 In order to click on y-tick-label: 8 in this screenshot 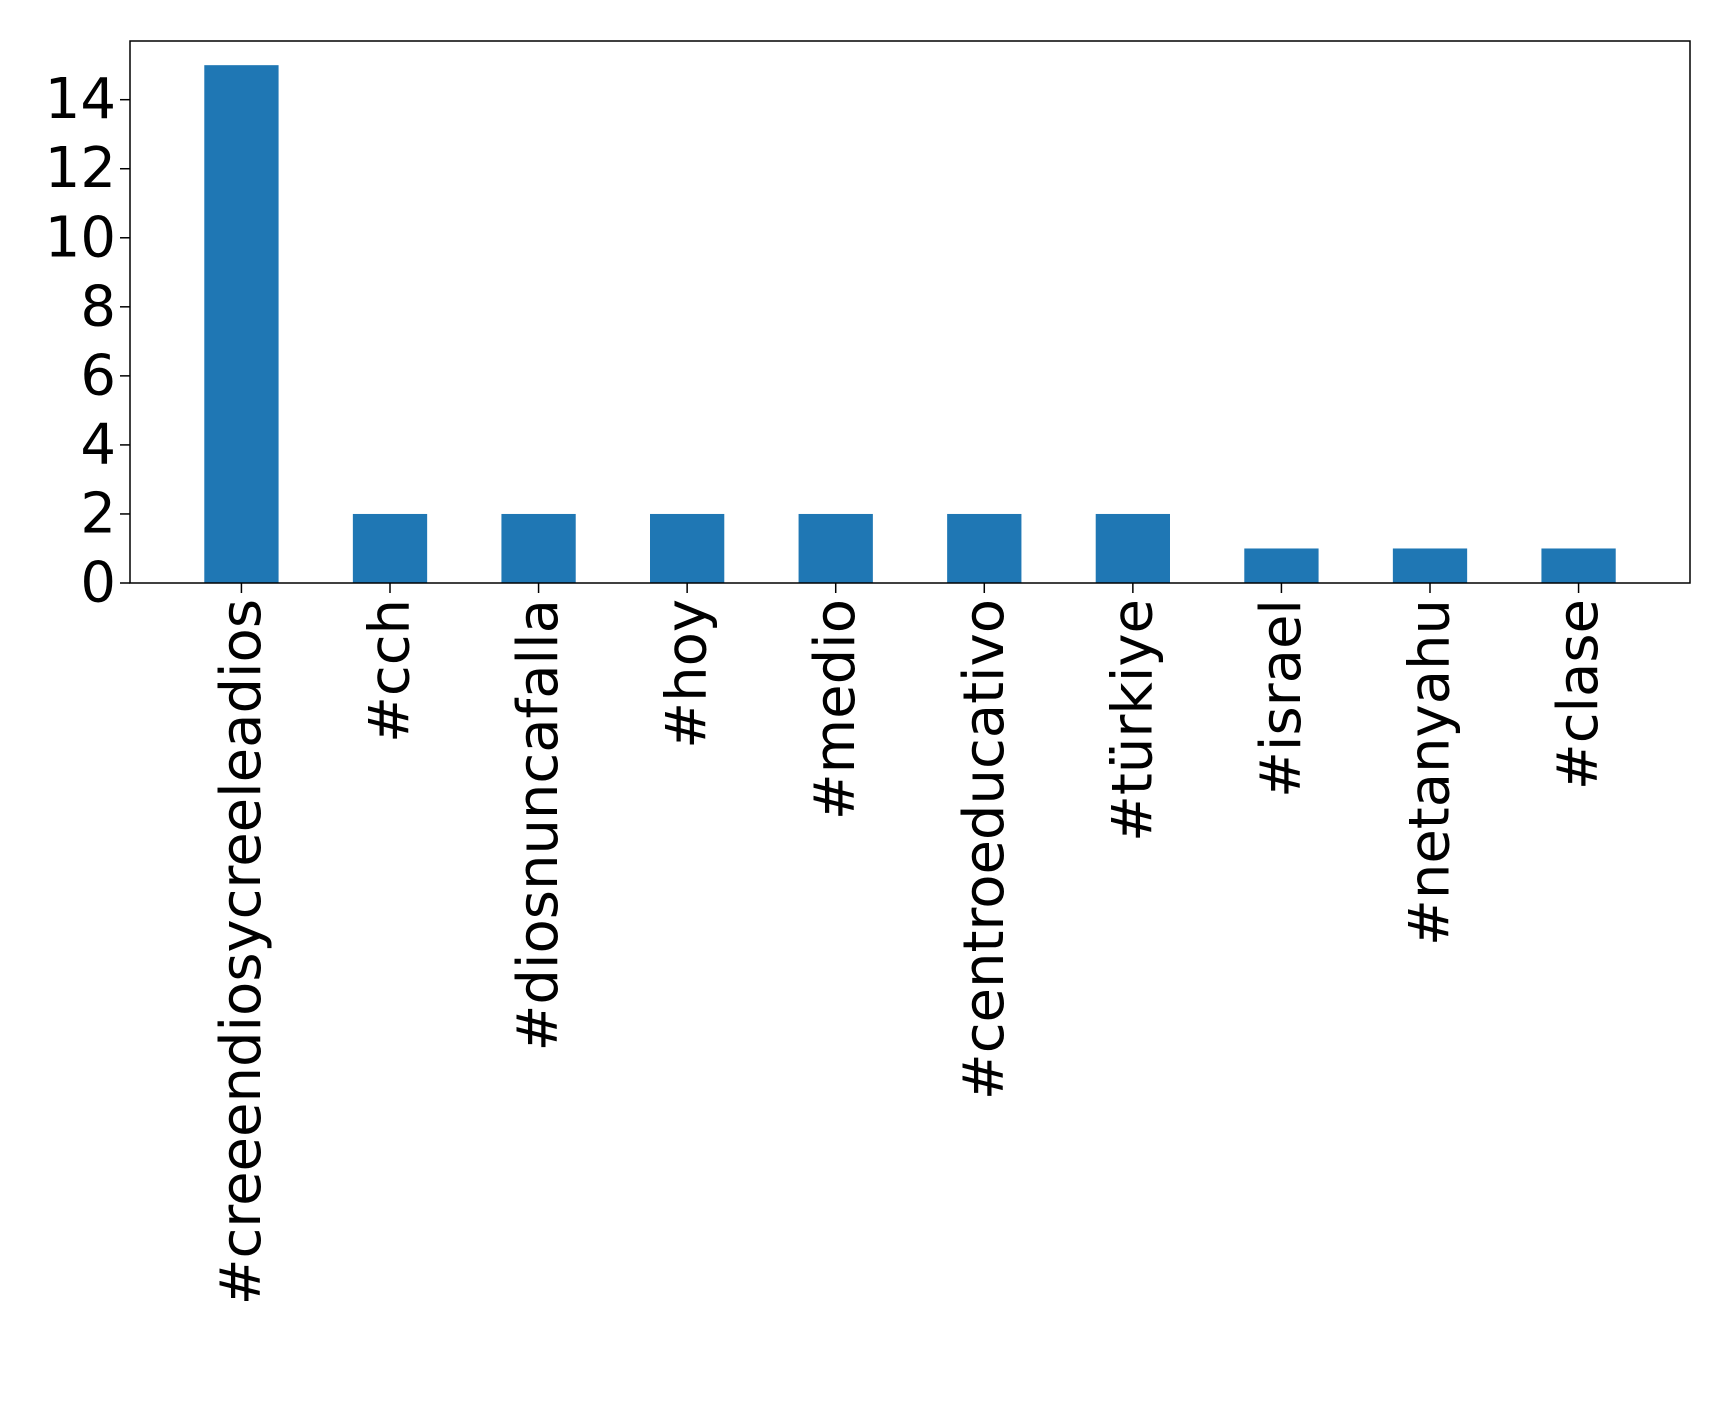, I will do `click(98, 306)`.